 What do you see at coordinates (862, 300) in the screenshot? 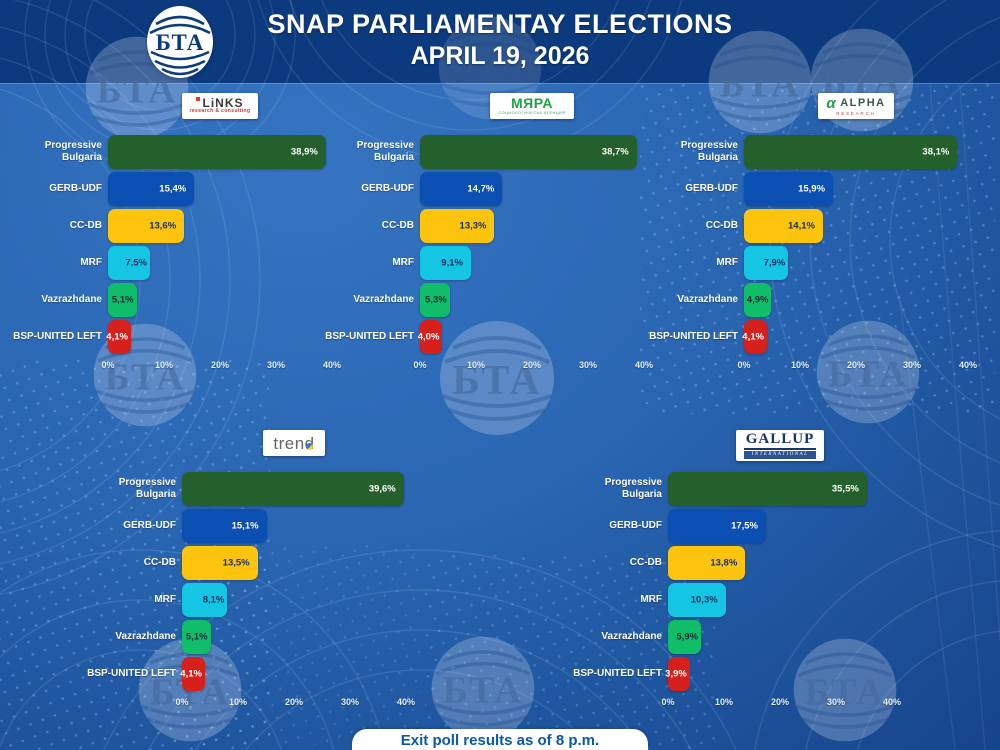
I see `bar-track: 4,9%` at bounding box center [862, 300].